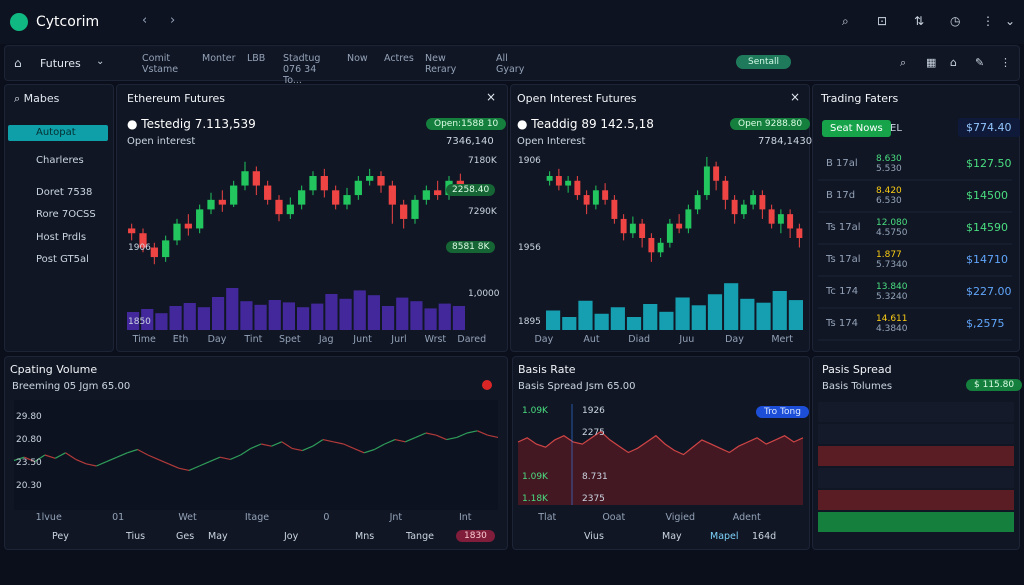 This screenshot has width=1024, height=585. What do you see at coordinates (256, 58) in the screenshot?
I see `tab: LBB` at bounding box center [256, 58].